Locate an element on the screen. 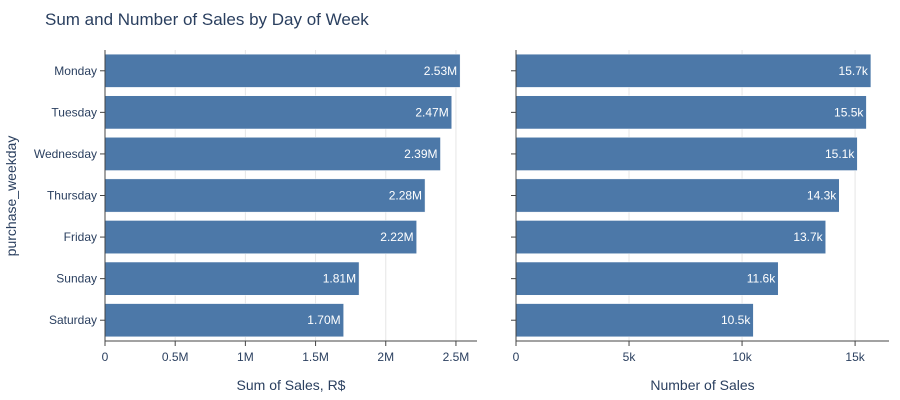 The height and width of the screenshot is (400, 900). bar-sum-of-sales-thursday is located at coordinates (265, 195).